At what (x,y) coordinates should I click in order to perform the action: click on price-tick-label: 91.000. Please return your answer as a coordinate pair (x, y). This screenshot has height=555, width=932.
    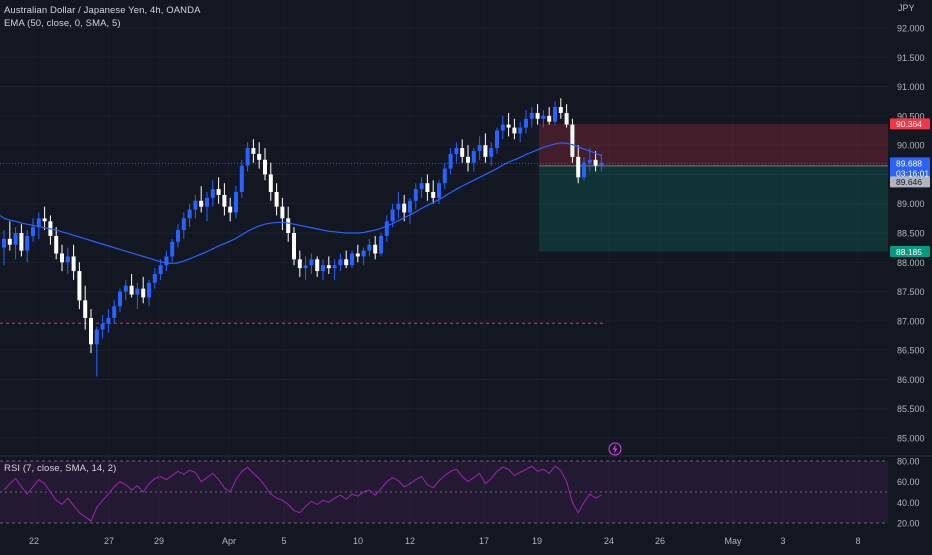
    Looking at the image, I should click on (911, 87).